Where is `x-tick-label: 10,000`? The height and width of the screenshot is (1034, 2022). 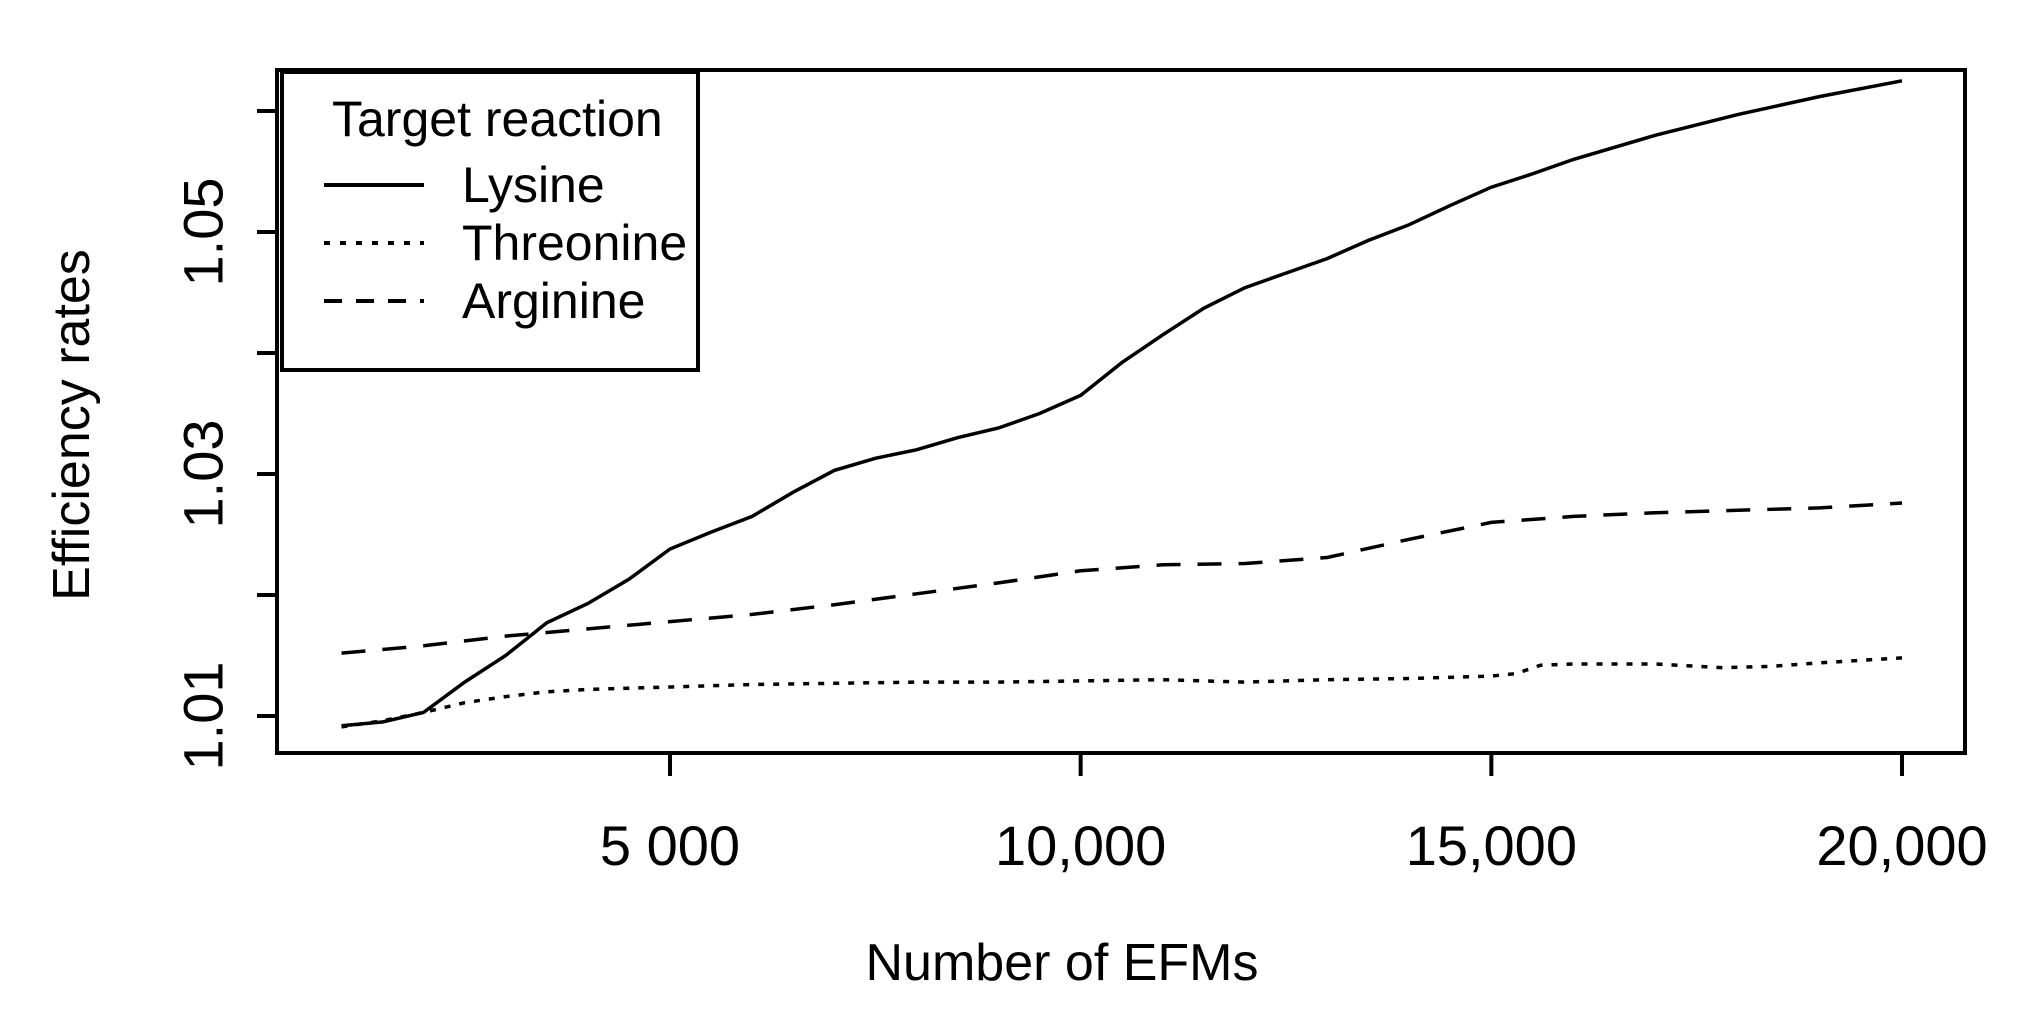 x-tick-label: 10,000 is located at coordinates (1080, 845).